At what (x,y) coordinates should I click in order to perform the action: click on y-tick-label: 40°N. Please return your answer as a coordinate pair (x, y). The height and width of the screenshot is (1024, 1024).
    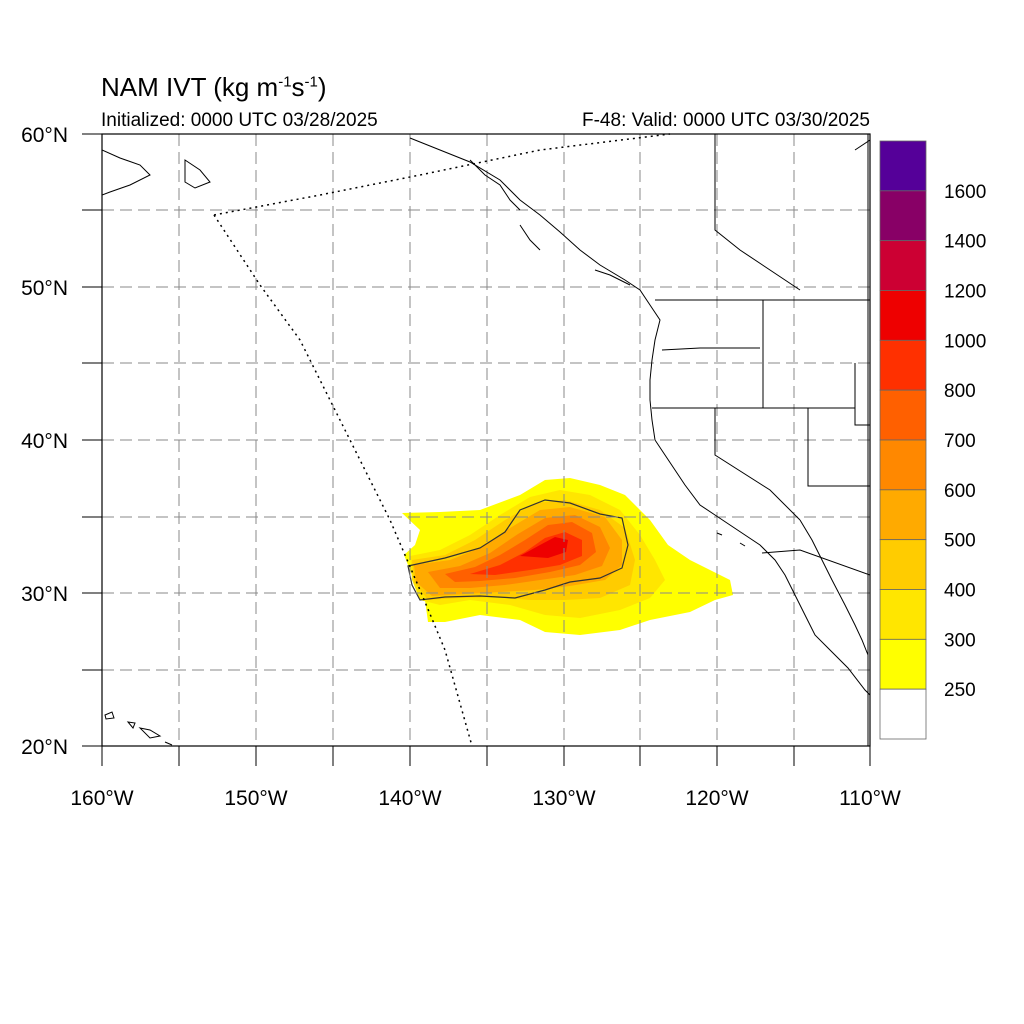
    Looking at the image, I should click on (44, 441).